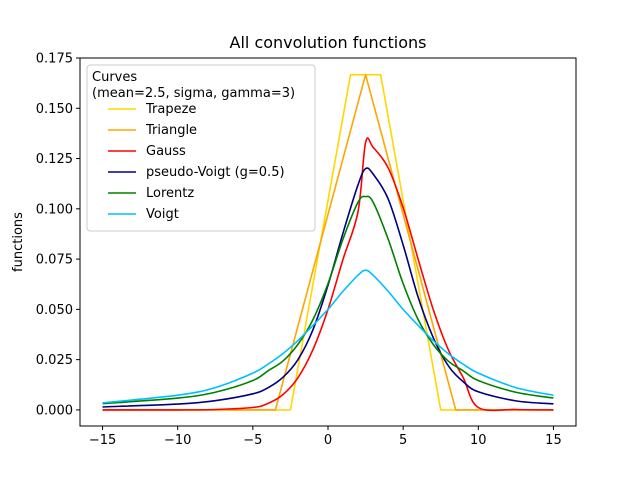 This screenshot has width=640, height=480. Describe the element at coordinates (328, 440) in the screenshot. I see `x-tick-label: 0` at that location.